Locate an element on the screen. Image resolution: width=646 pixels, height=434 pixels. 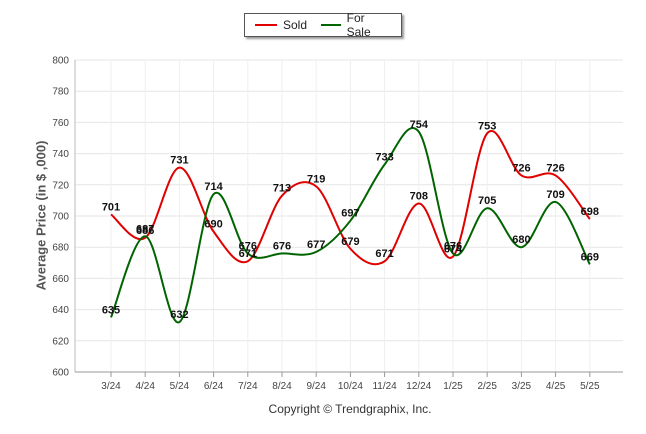
y-tick-label: 680 is located at coordinates (60, 248).